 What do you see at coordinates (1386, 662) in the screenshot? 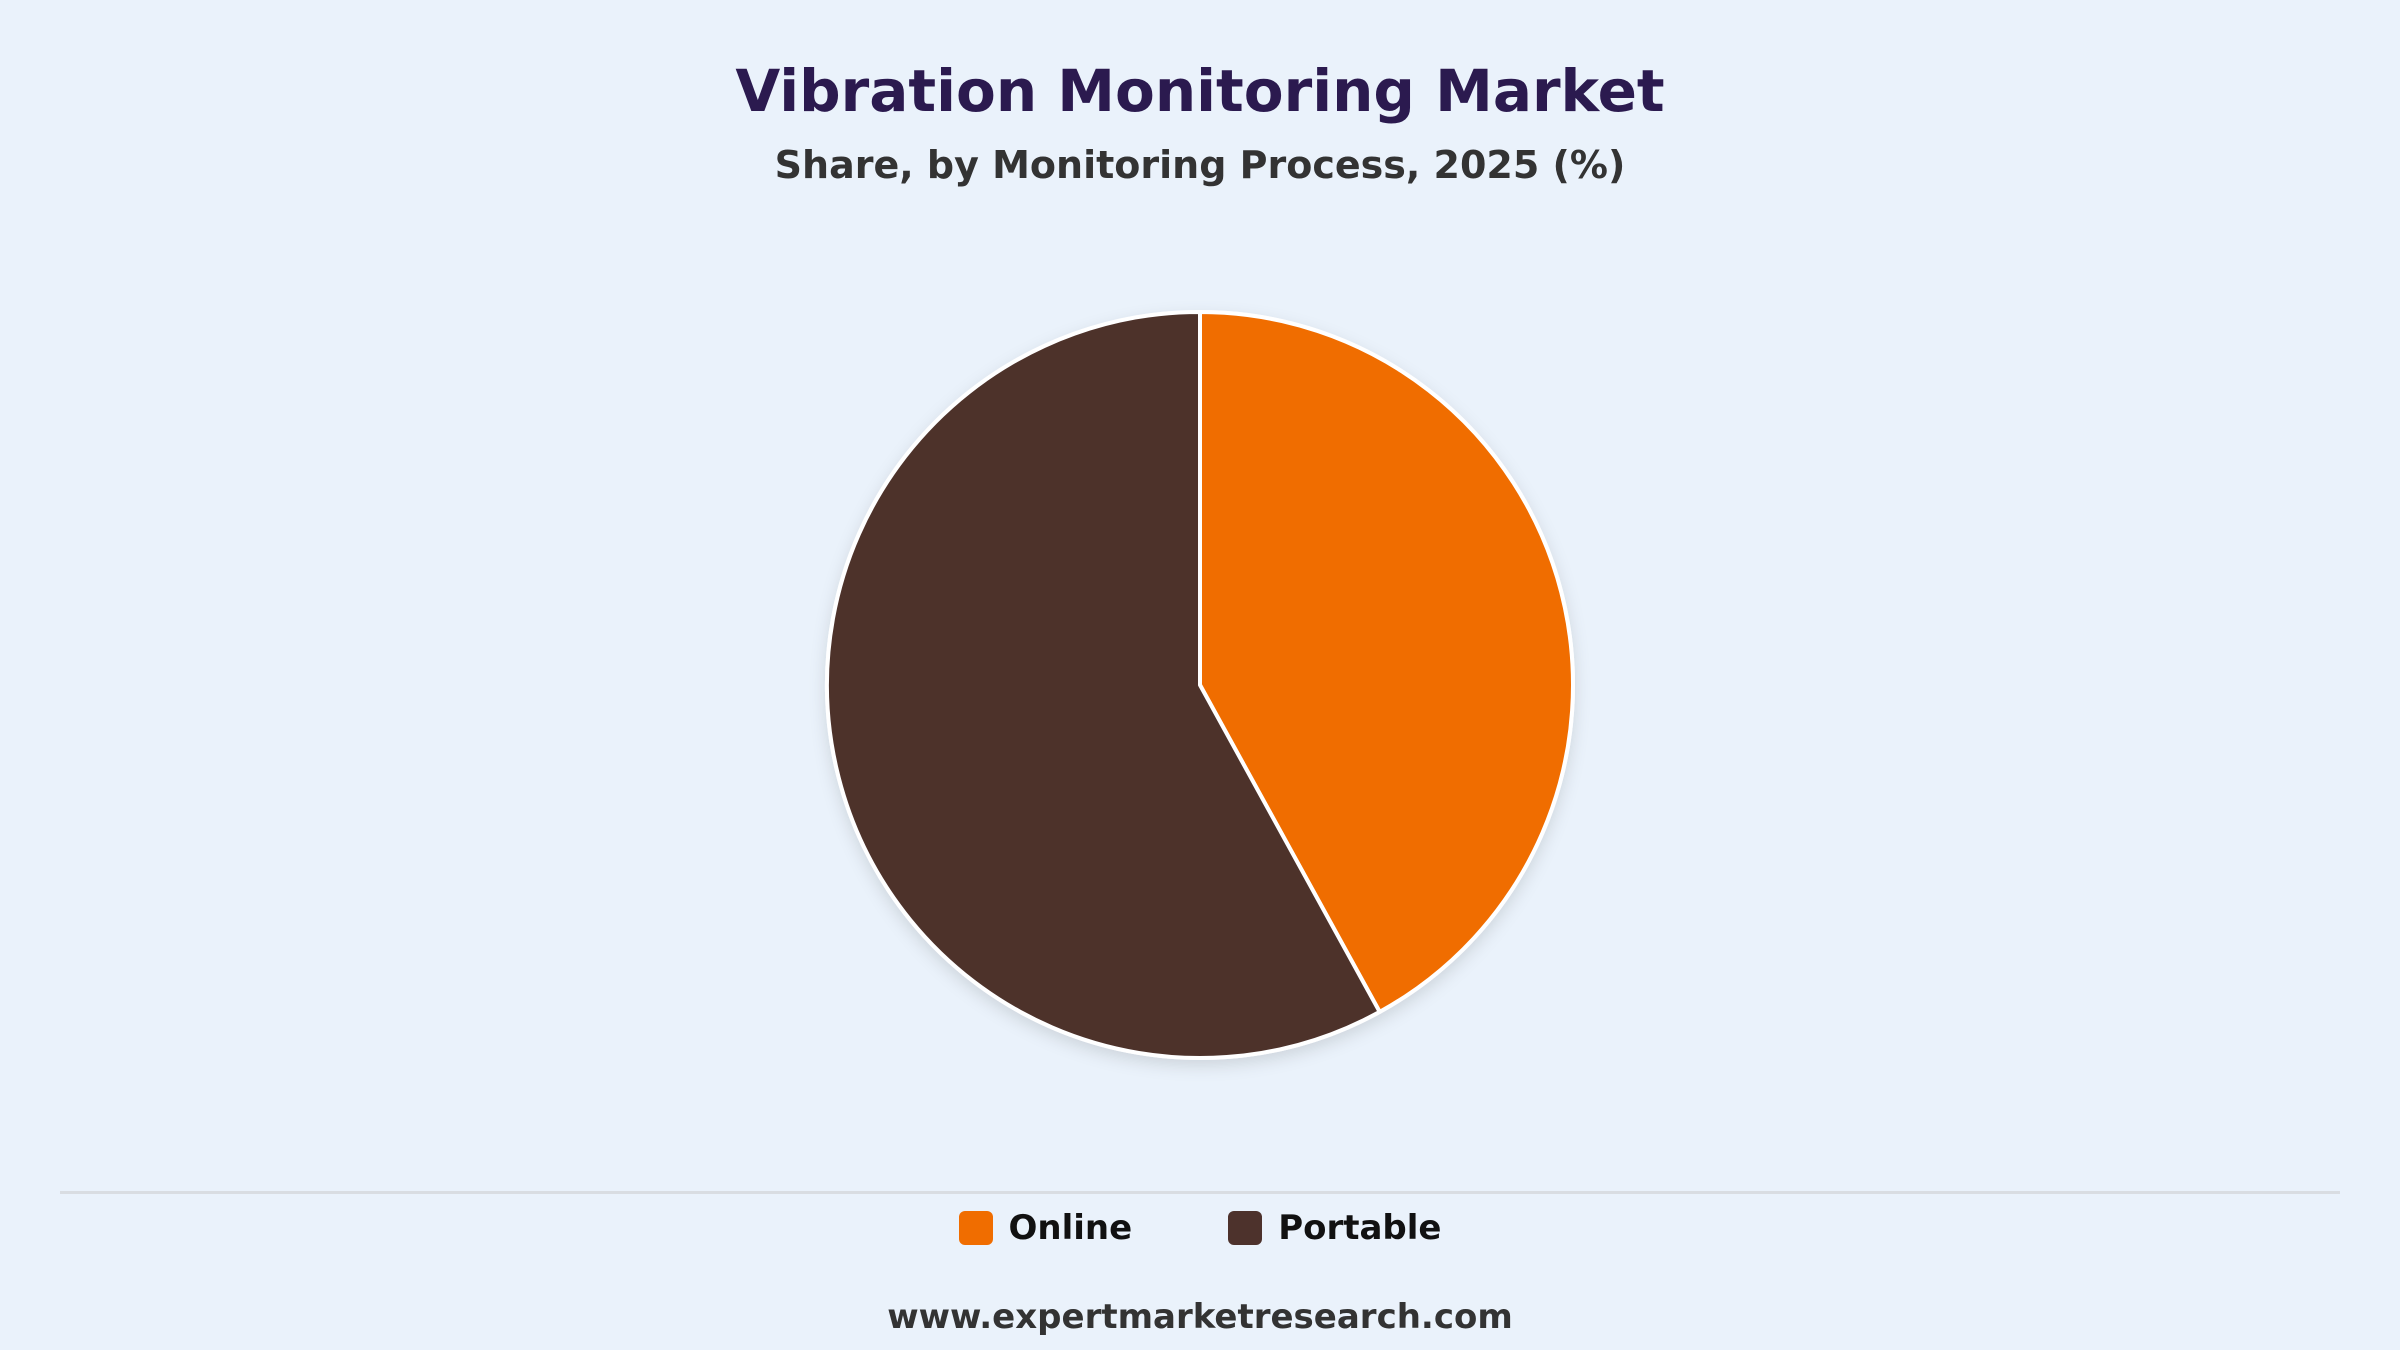
I see `pie-slice-online` at bounding box center [1386, 662].